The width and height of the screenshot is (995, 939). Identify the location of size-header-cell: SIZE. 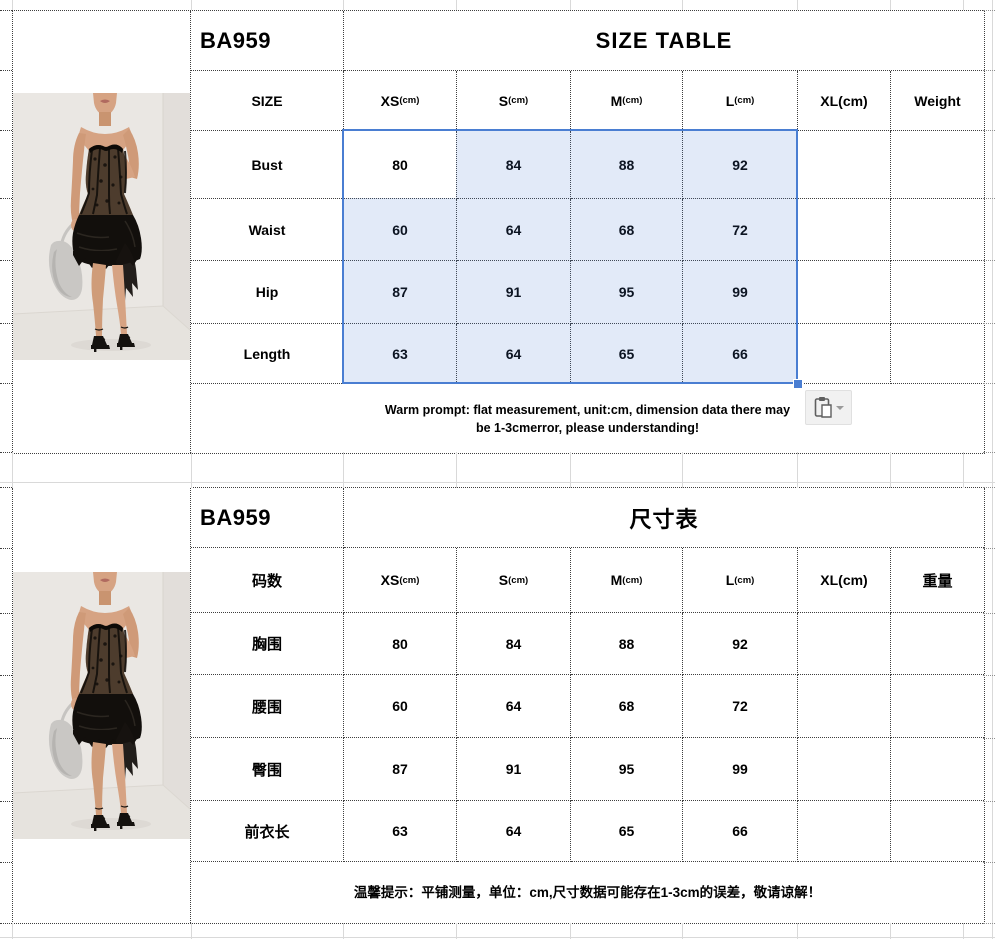
(267, 101).